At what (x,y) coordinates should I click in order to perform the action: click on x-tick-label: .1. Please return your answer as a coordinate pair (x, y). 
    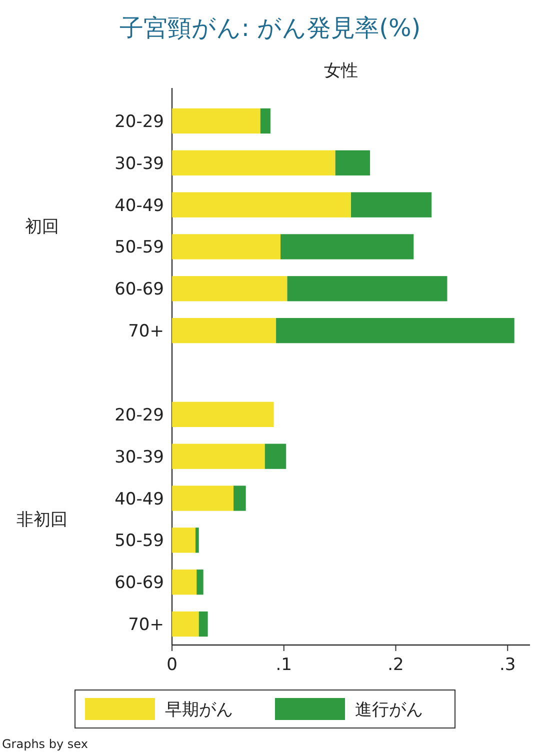
    Looking at the image, I should click on (284, 665).